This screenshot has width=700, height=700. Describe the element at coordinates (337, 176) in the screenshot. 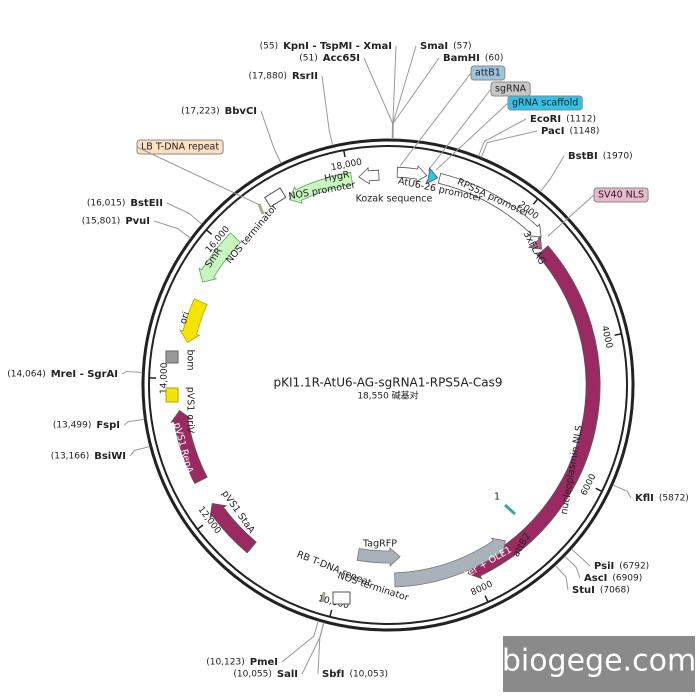

I see `feature-label: HygR` at that location.